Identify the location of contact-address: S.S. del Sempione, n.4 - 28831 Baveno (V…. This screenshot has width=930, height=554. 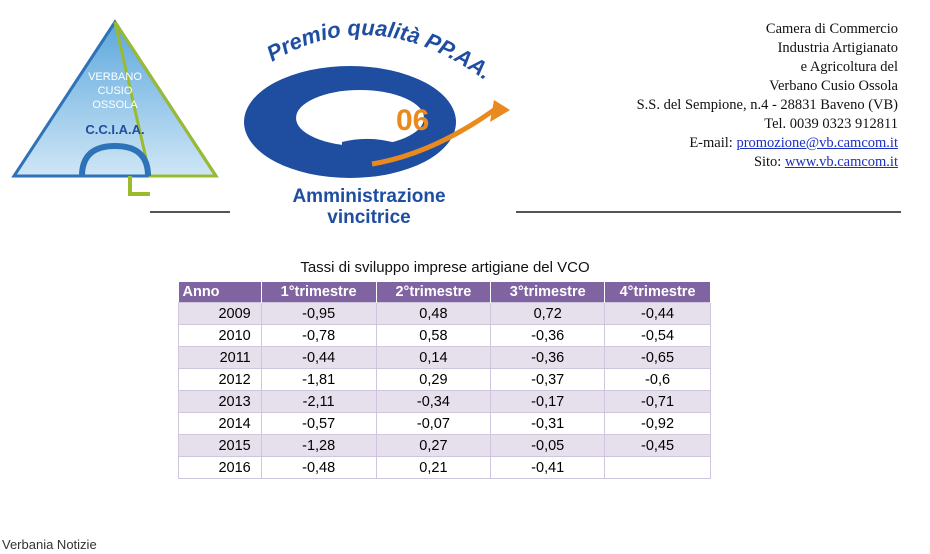
(767, 105).